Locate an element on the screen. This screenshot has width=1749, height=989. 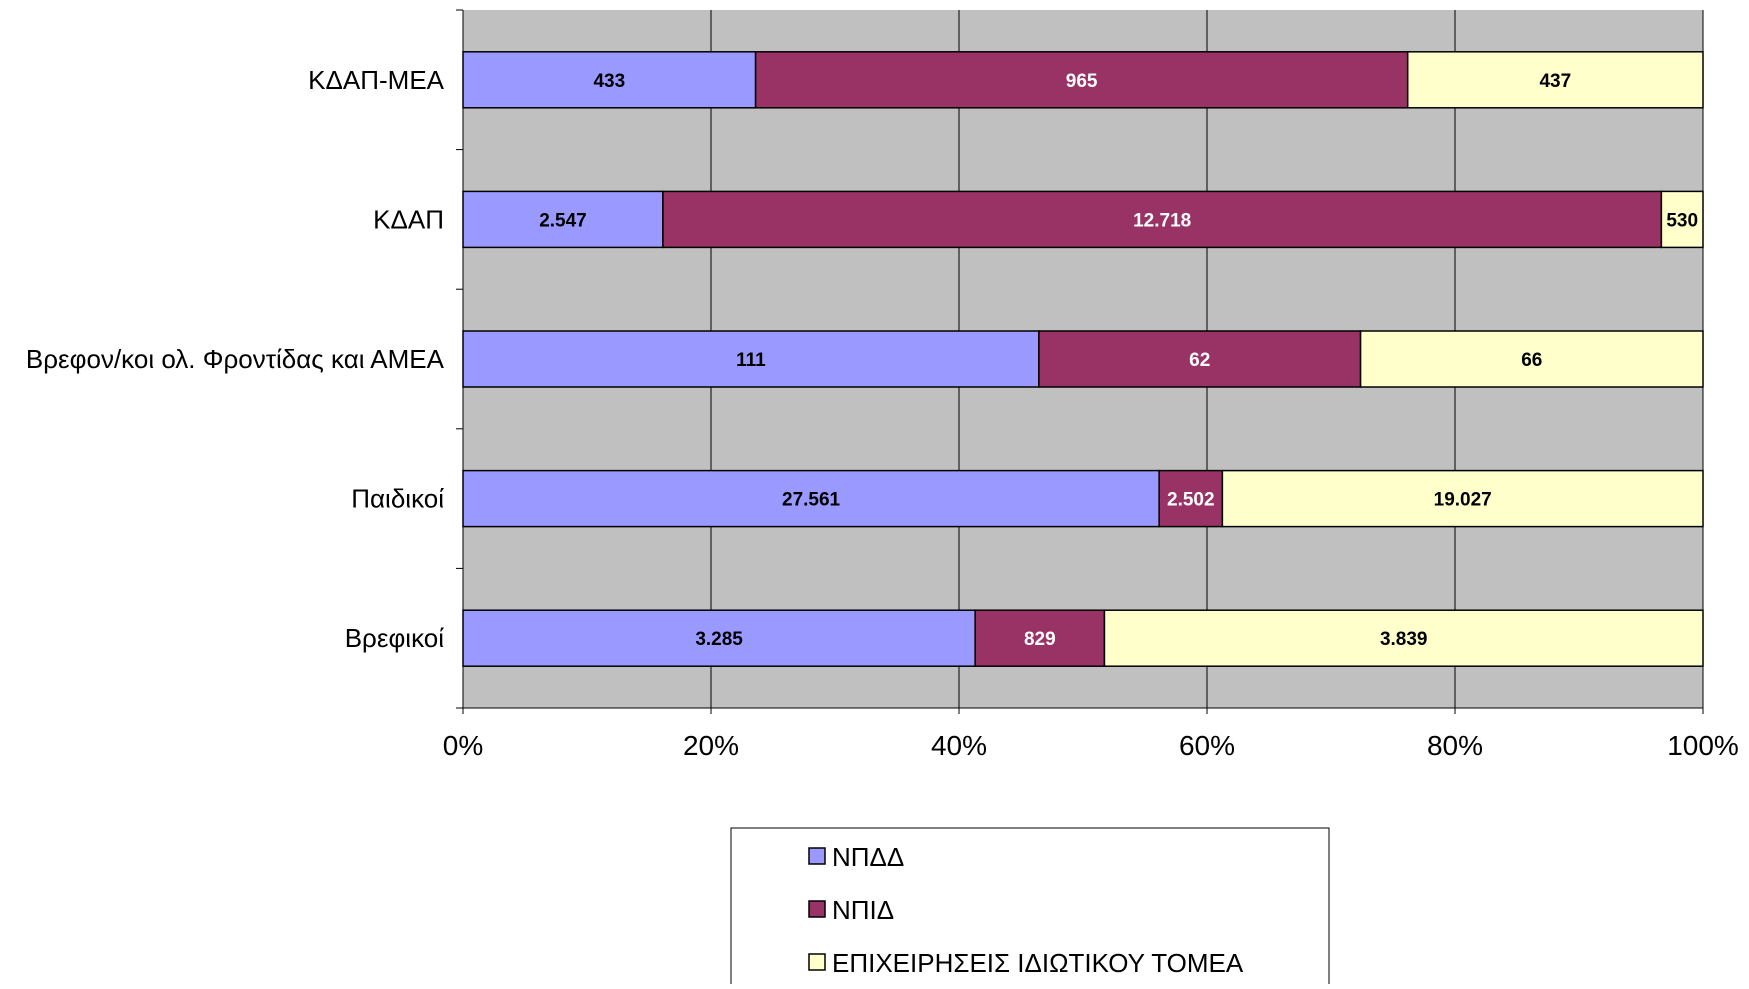
category-label: ΚΔΑΠ is located at coordinates (408, 219).